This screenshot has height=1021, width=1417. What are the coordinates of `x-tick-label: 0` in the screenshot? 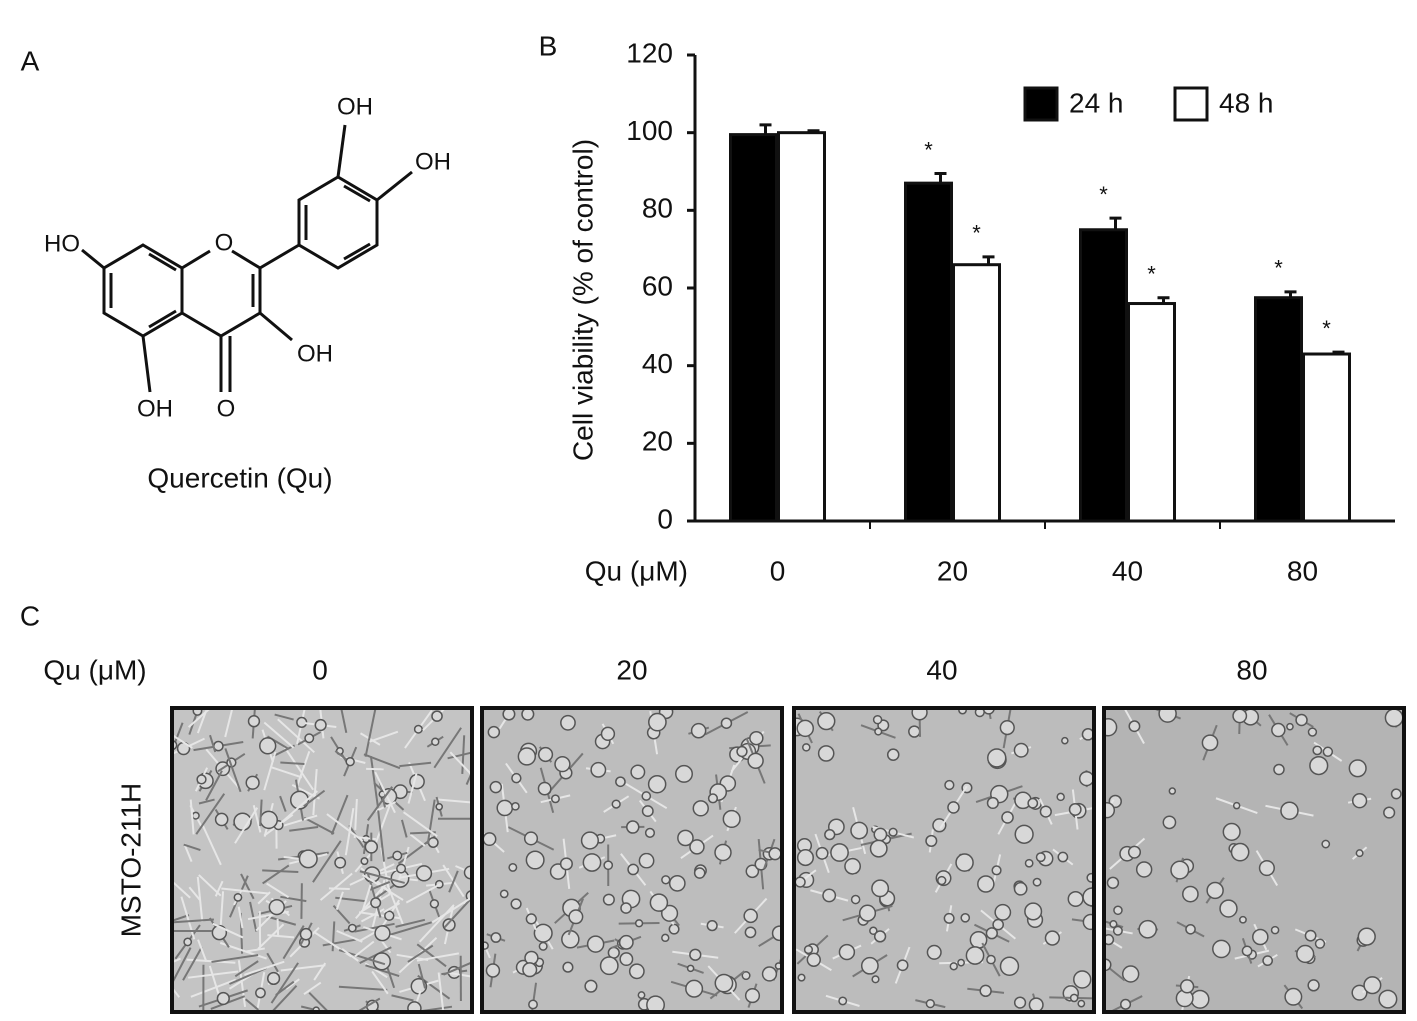 It's located at (778, 570).